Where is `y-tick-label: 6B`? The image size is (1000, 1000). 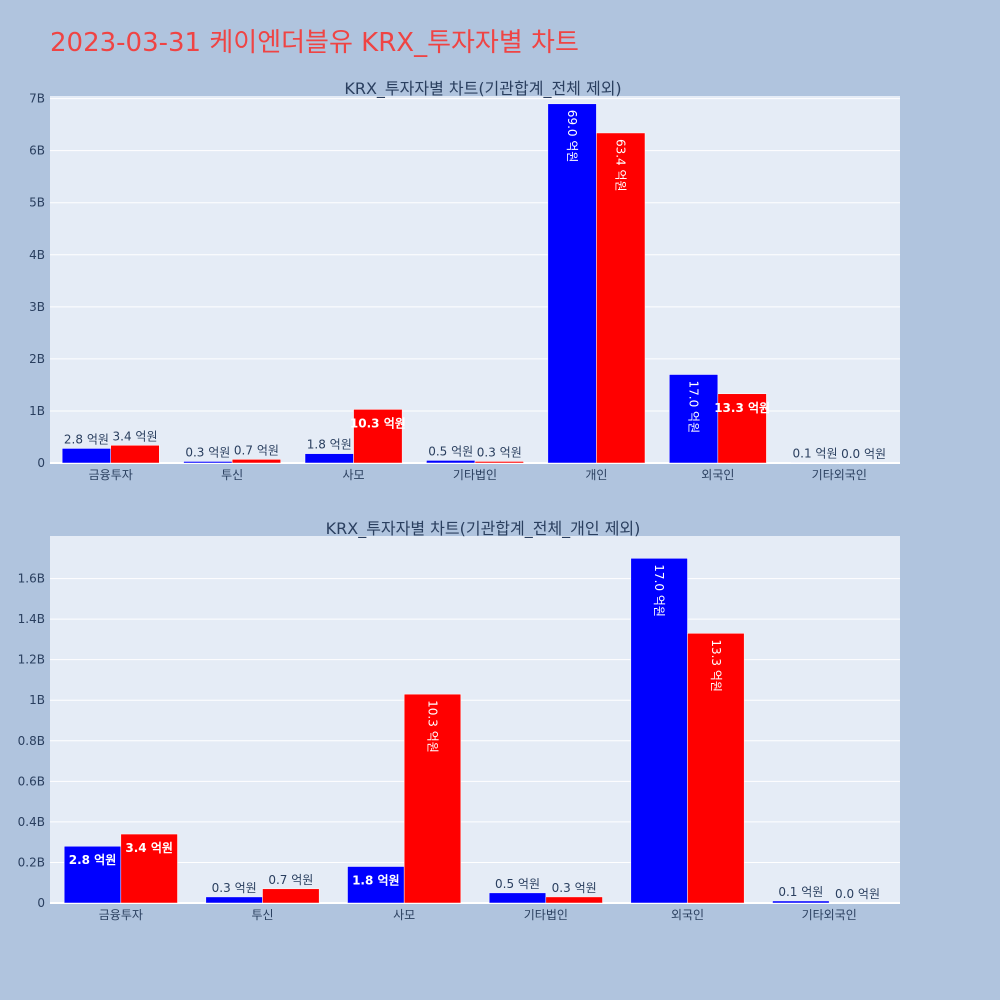
y-tick-label: 6B is located at coordinates (37, 151).